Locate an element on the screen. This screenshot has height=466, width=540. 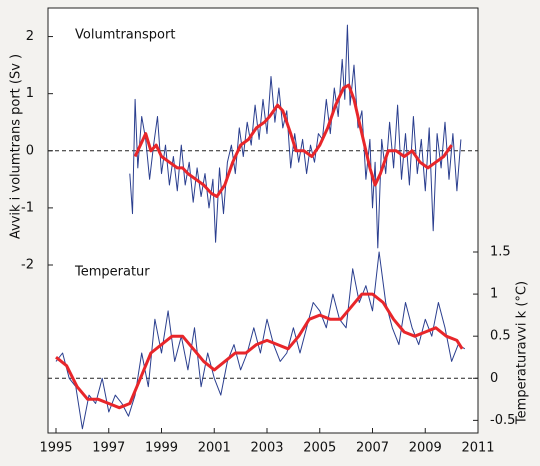
x-tick-label: 2001 is located at coordinates (214, 448).